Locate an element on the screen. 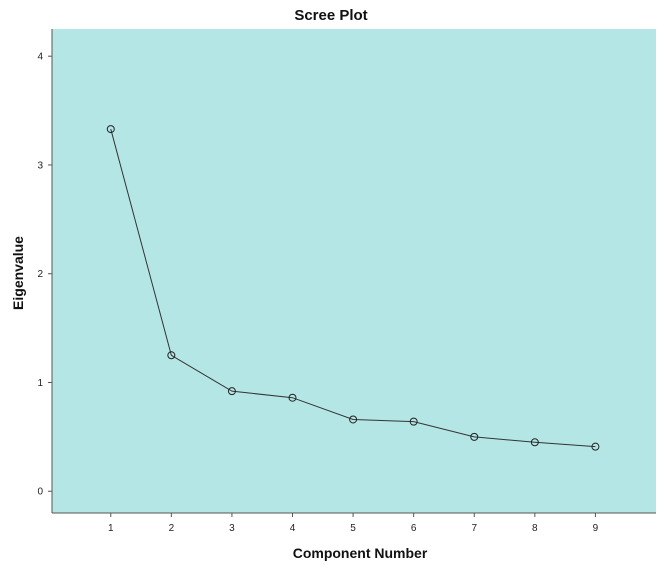  y-tick-label: 3 is located at coordinates (40, 165).